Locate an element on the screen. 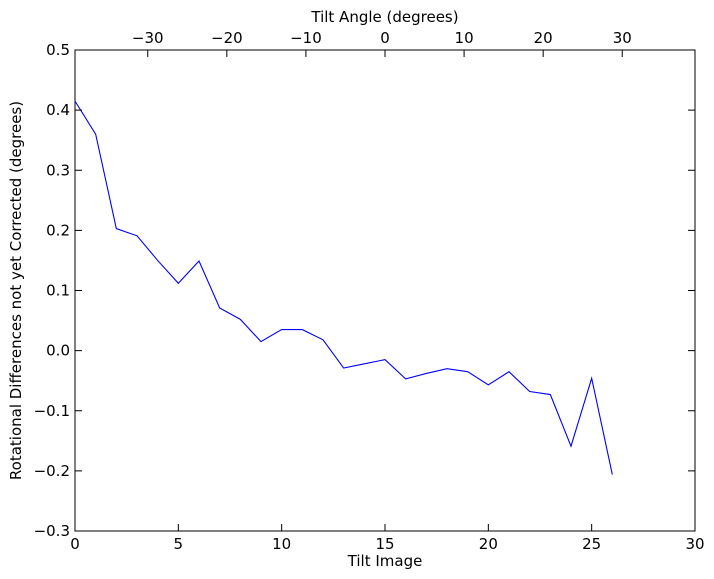 This screenshot has width=714, height=579. x-tick-label: 30 is located at coordinates (694, 544).